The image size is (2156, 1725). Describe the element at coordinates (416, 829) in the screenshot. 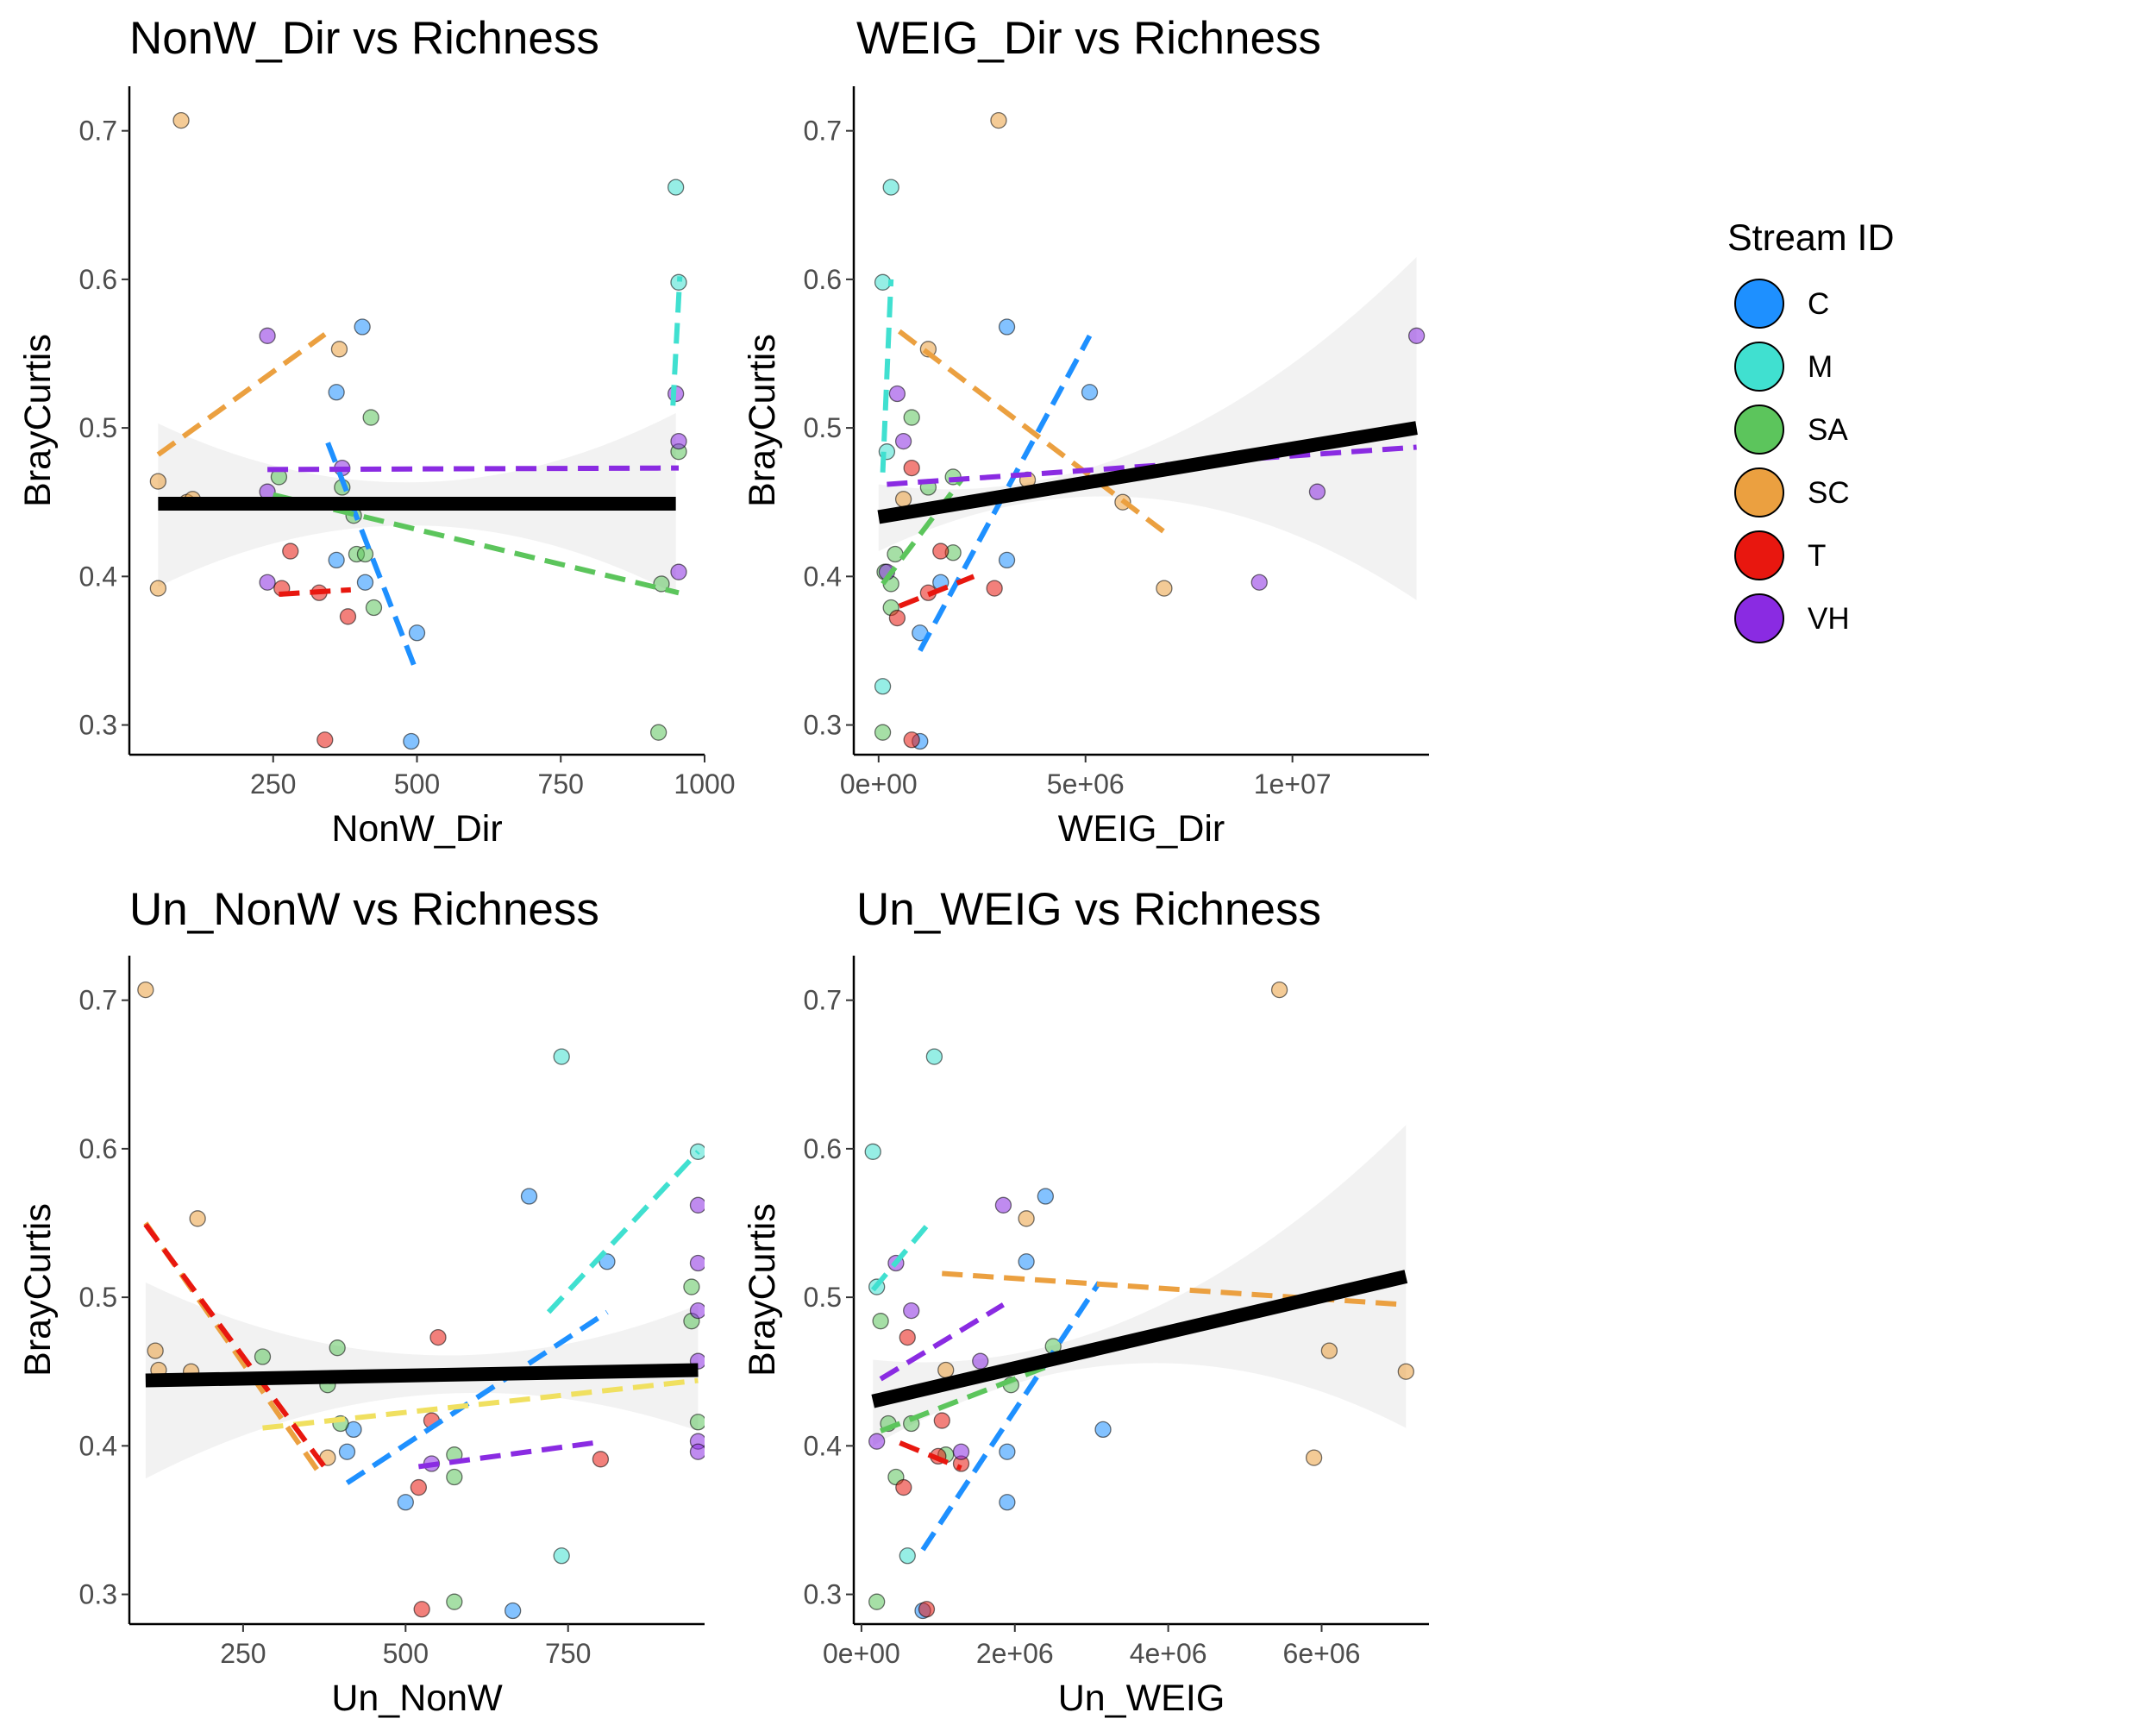

I see `x-axis-label: NonW_Dir` at that location.